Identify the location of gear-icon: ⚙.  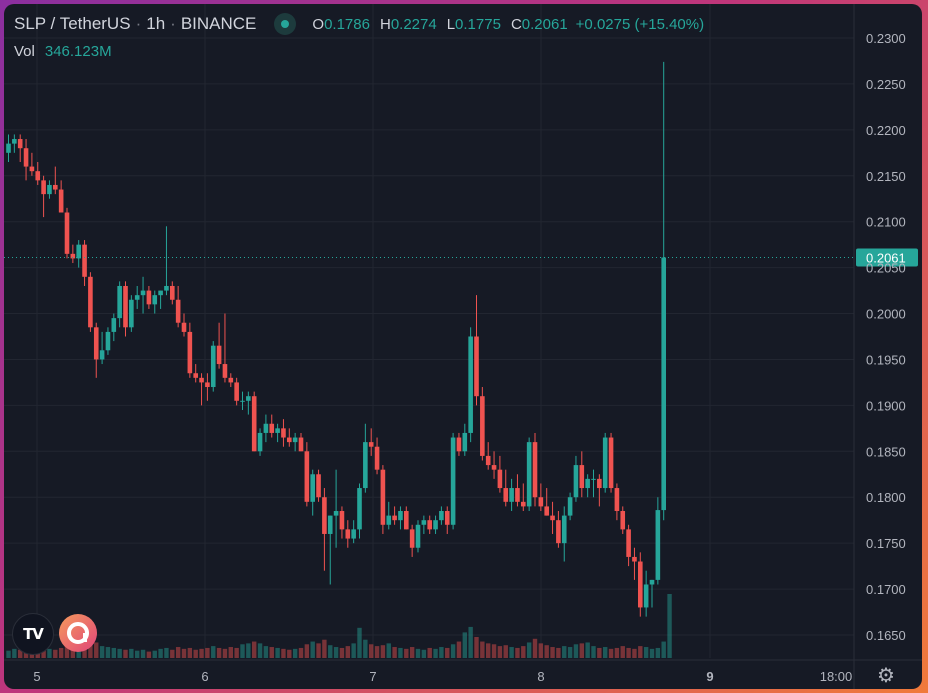
(886, 676).